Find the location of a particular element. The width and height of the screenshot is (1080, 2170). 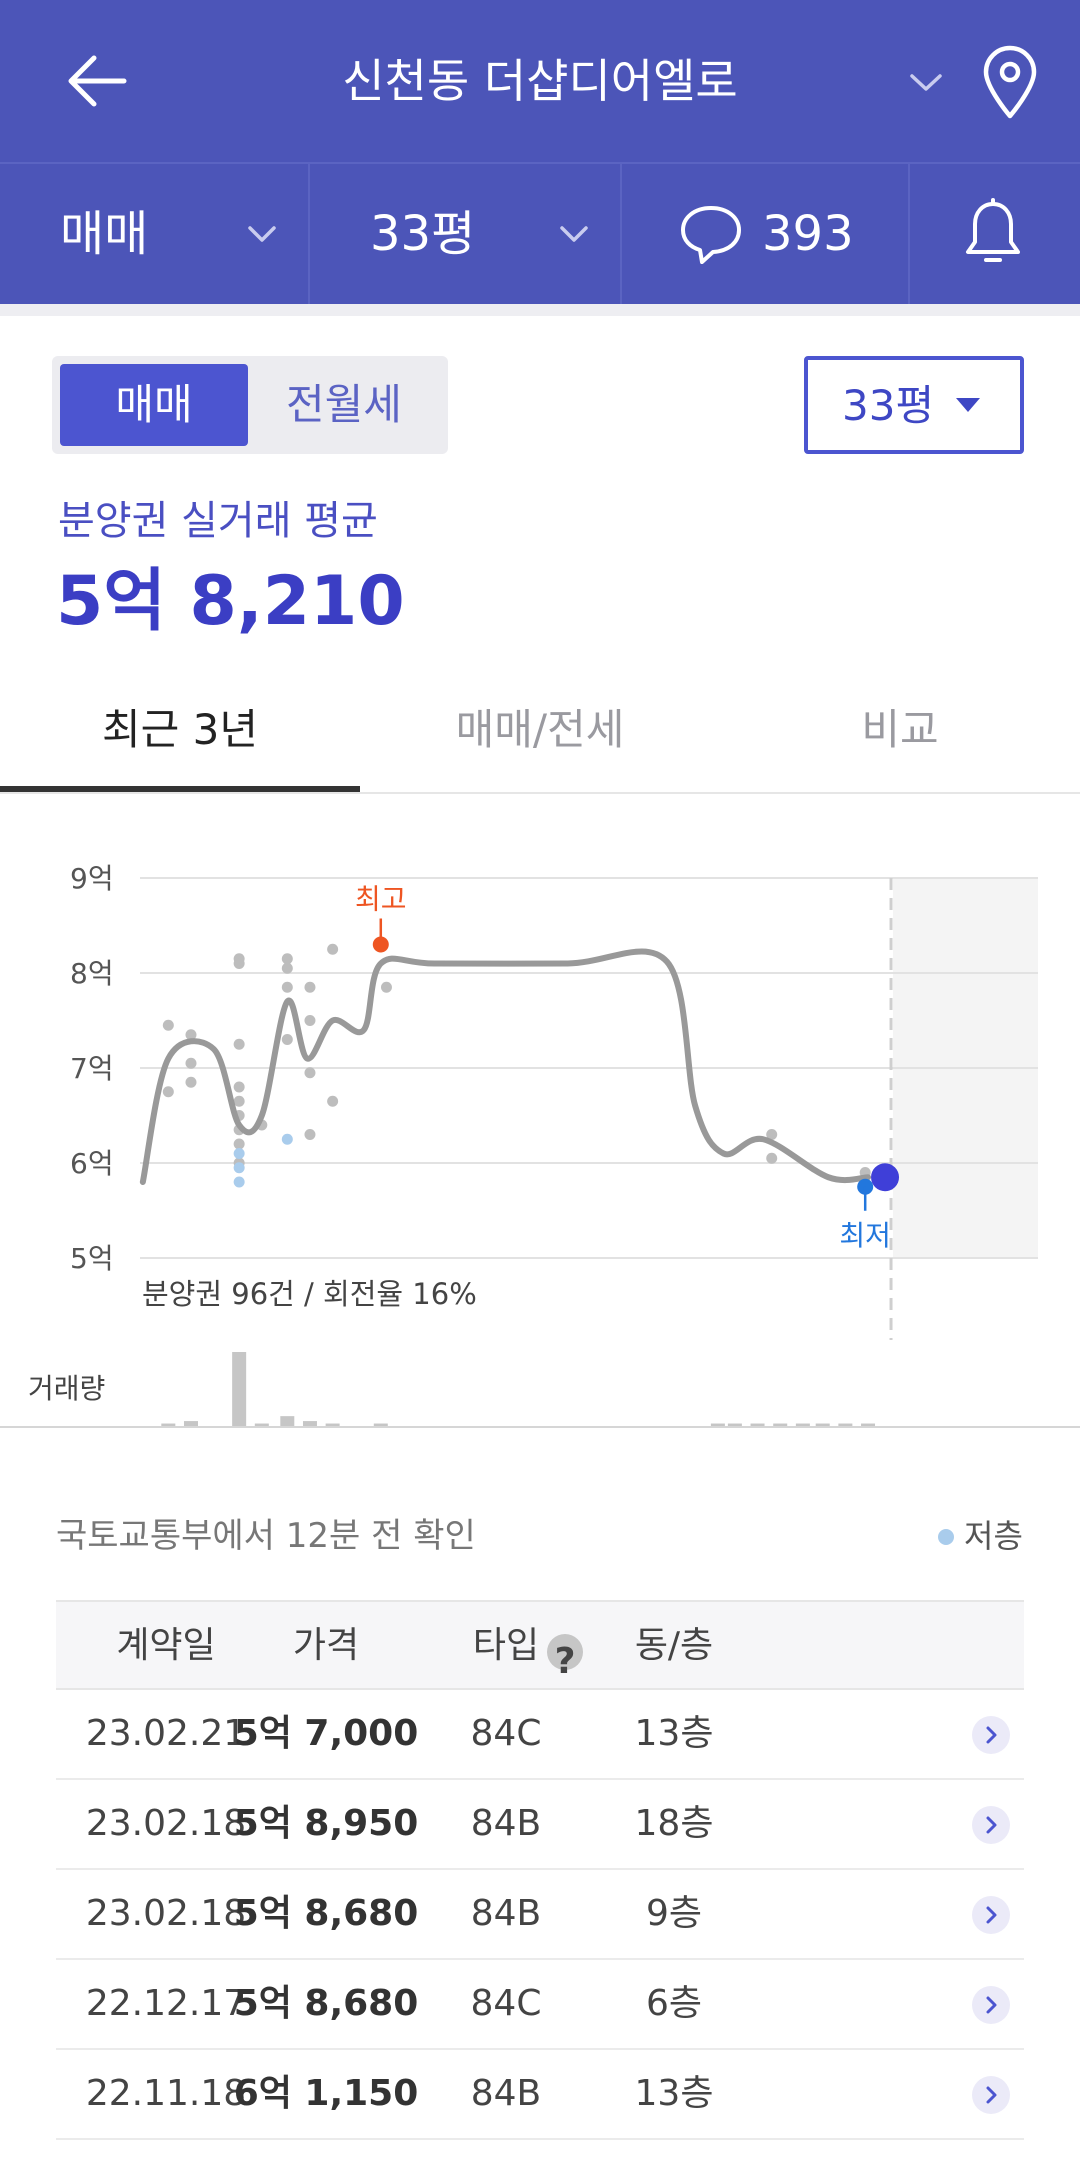

pyeong-select-label: 33평 is located at coordinates (888, 405).